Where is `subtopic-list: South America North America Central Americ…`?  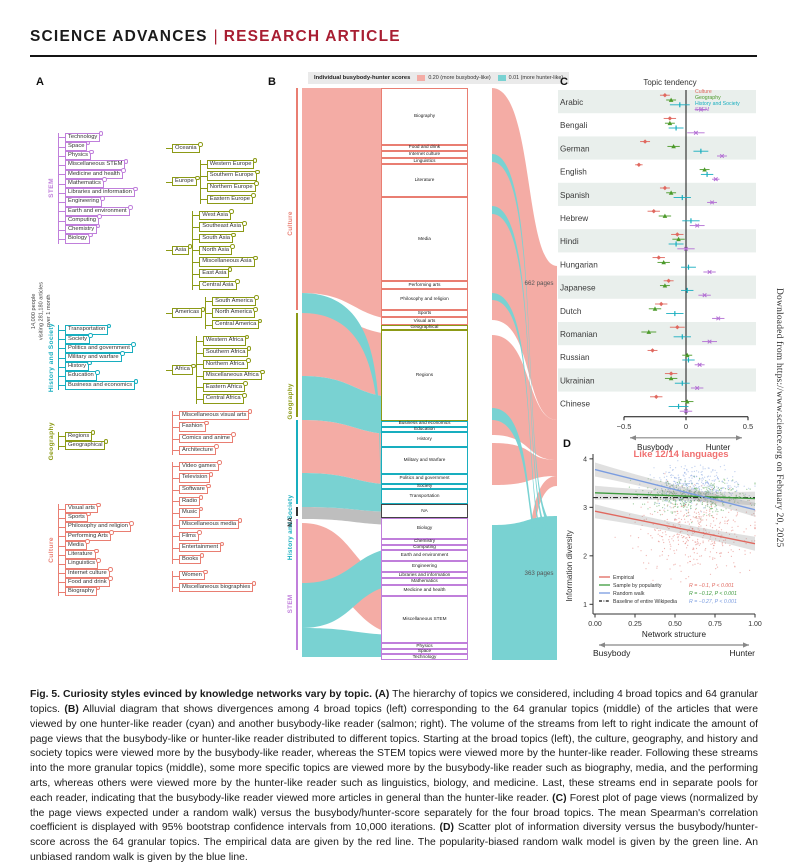
subtopic-list: South America North America Central Americ… is located at coordinates (238, 312).